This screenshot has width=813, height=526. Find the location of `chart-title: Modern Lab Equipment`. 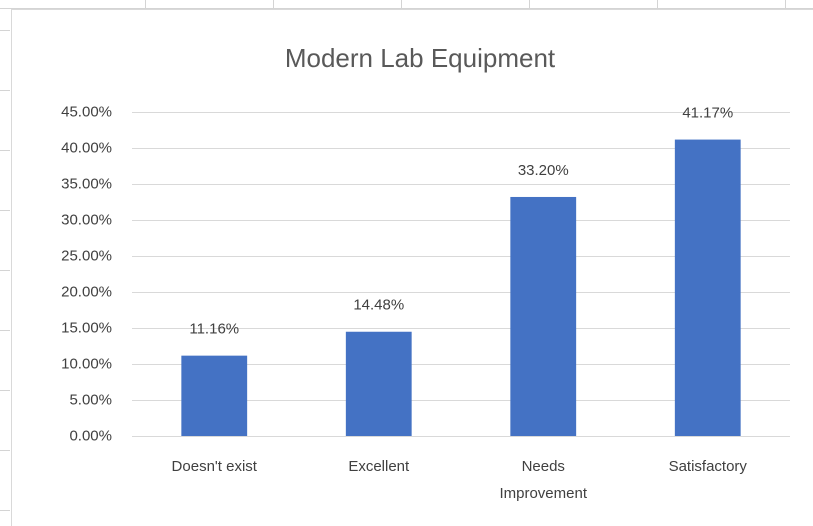

chart-title: Modern Lab Equipment is located at coordinates (420, 58).